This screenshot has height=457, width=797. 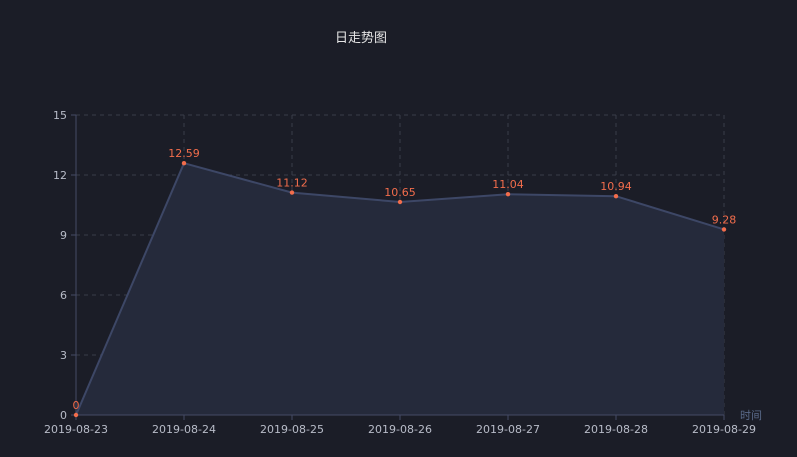 I want to click on data-label: 10.94, so click(x=616, y=186).